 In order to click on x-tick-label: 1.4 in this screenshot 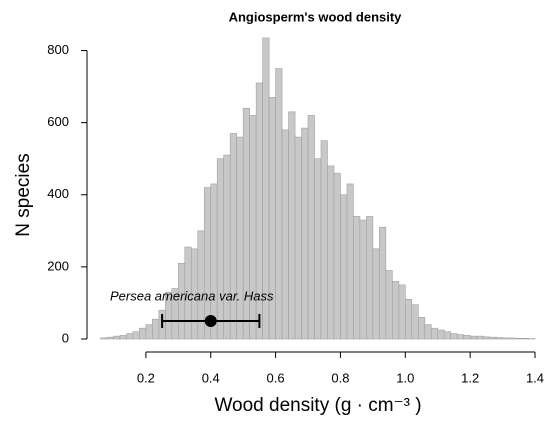, I will do `click(535, 377)`.